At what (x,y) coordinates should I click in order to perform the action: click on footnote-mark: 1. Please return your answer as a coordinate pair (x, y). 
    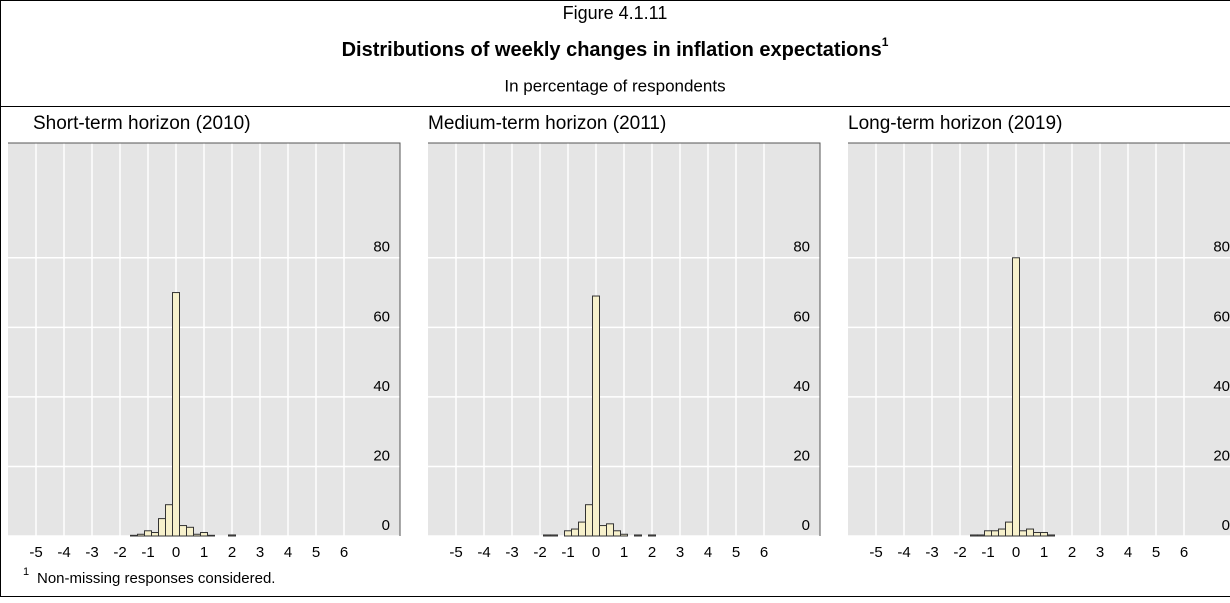
    Looking at the image, I should click on (26, 572).